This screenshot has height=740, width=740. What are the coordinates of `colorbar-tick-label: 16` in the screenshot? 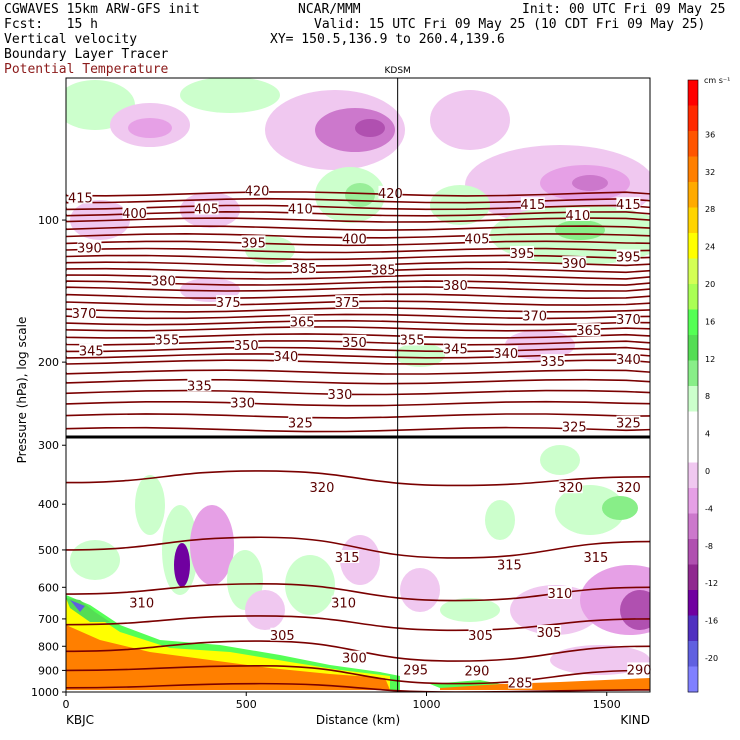 It's located at (710, 321).